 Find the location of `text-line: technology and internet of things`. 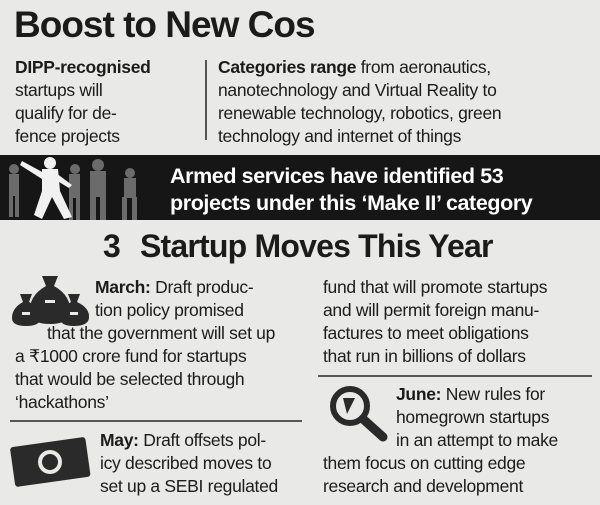

text-line: technology and internet of things is located at coordinates (340, 136).